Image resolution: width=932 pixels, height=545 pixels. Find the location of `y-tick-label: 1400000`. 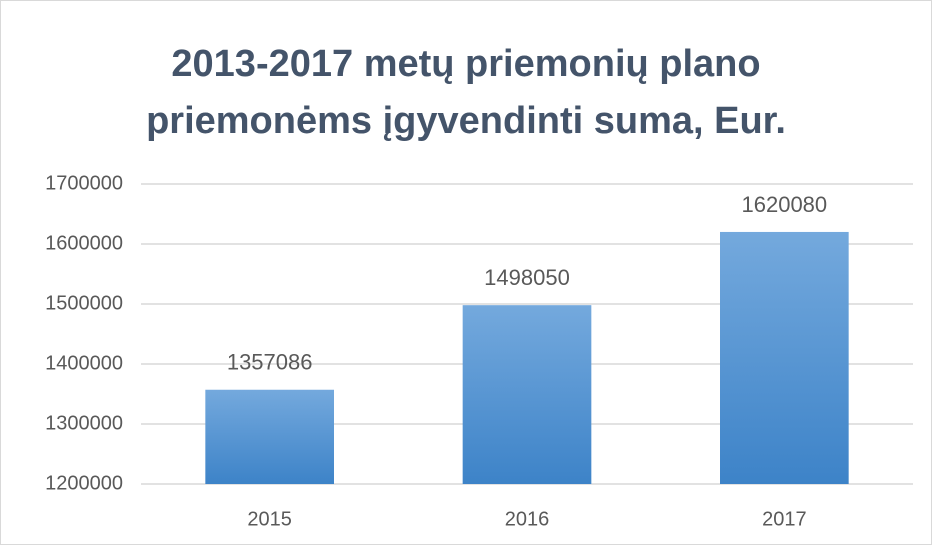

y-tick-label: 1400000 is located at coordinates (84, 363).